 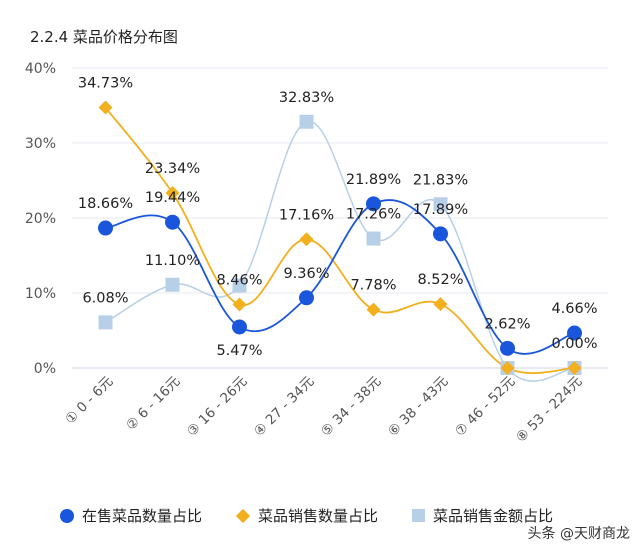 I want to click on circle-marker-icon, so click(x=67, y=515).